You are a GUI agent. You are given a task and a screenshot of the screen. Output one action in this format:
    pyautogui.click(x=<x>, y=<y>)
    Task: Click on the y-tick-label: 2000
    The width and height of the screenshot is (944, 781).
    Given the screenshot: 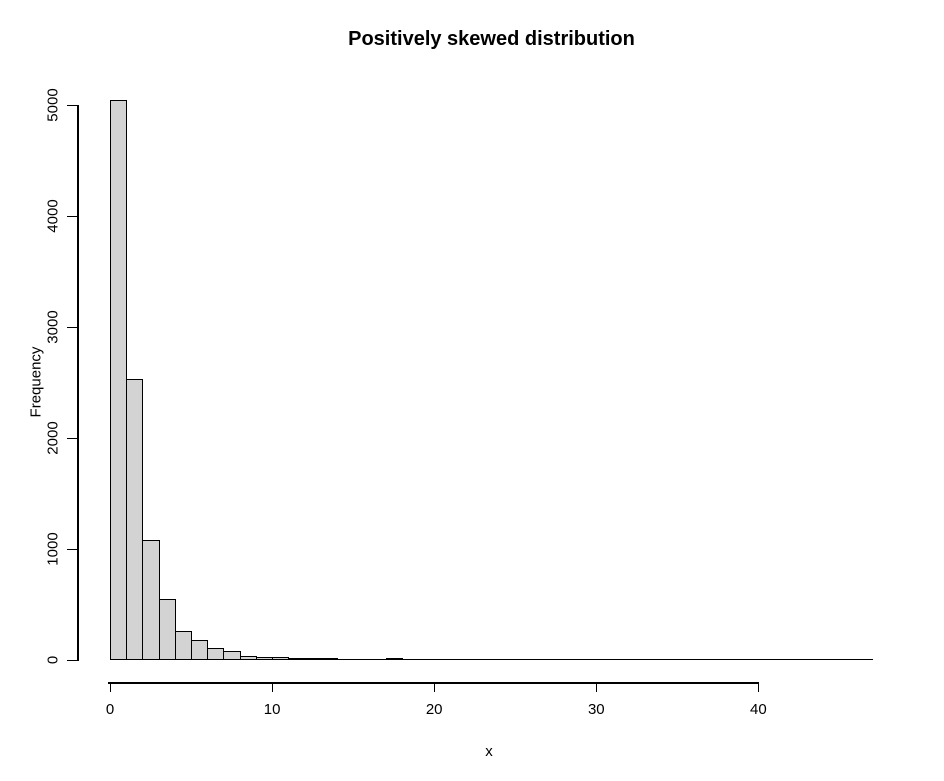 What is the action you would take?
    pyautogui.click(x=53, y=438)
    